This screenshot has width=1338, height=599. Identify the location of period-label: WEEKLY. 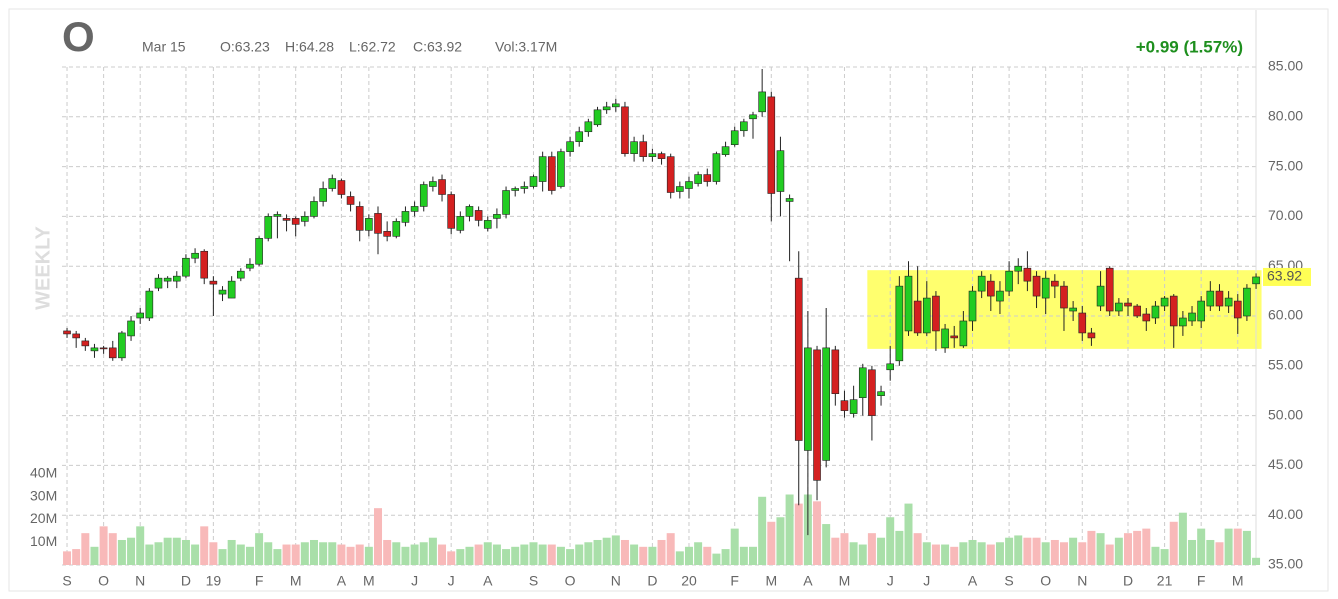
(43, 267).